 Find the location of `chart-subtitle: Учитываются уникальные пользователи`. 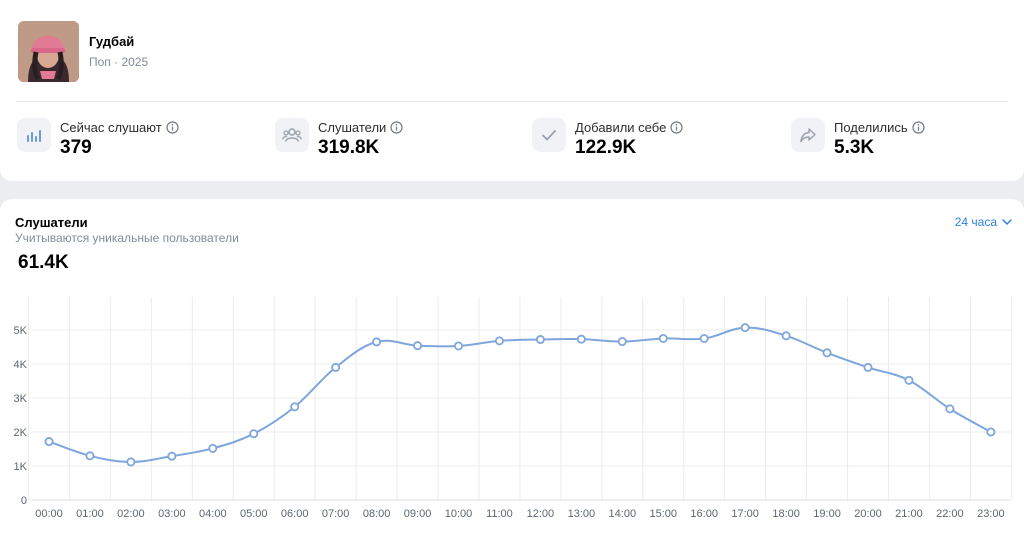

chart-subtitle: Учитываются уникальные пользователи is located at coordinates (127, 238).